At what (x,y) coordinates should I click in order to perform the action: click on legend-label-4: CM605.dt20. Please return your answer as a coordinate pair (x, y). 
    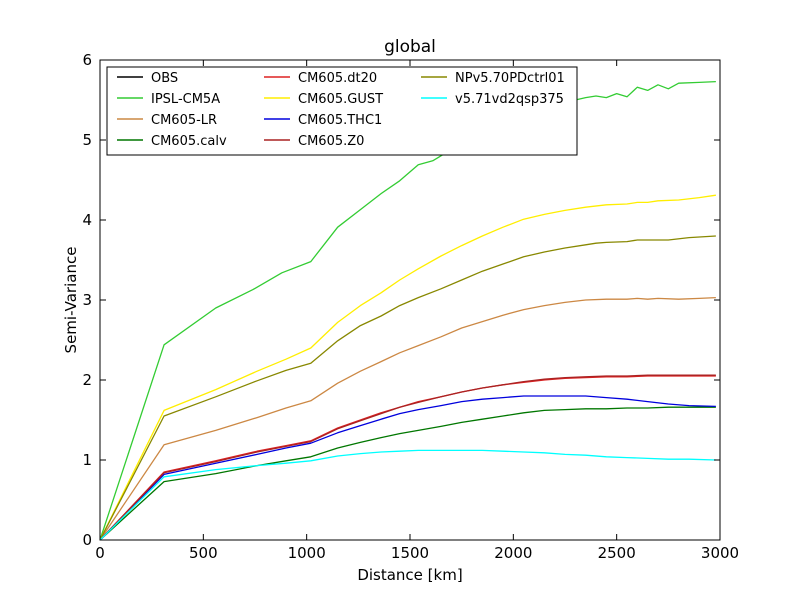
    Looking at the image, I should click on (337, 78).